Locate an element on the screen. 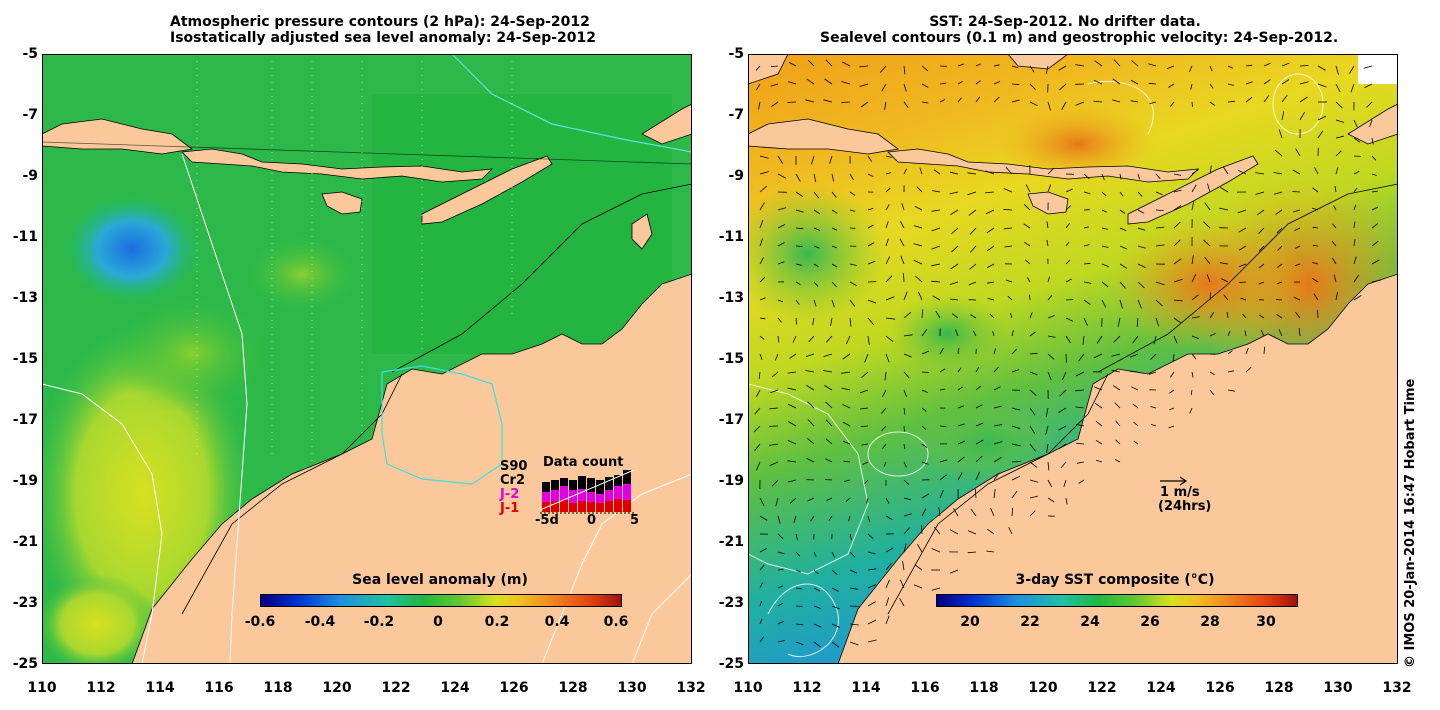  x-tick-label: 124 is located at coordinates (455, 688).